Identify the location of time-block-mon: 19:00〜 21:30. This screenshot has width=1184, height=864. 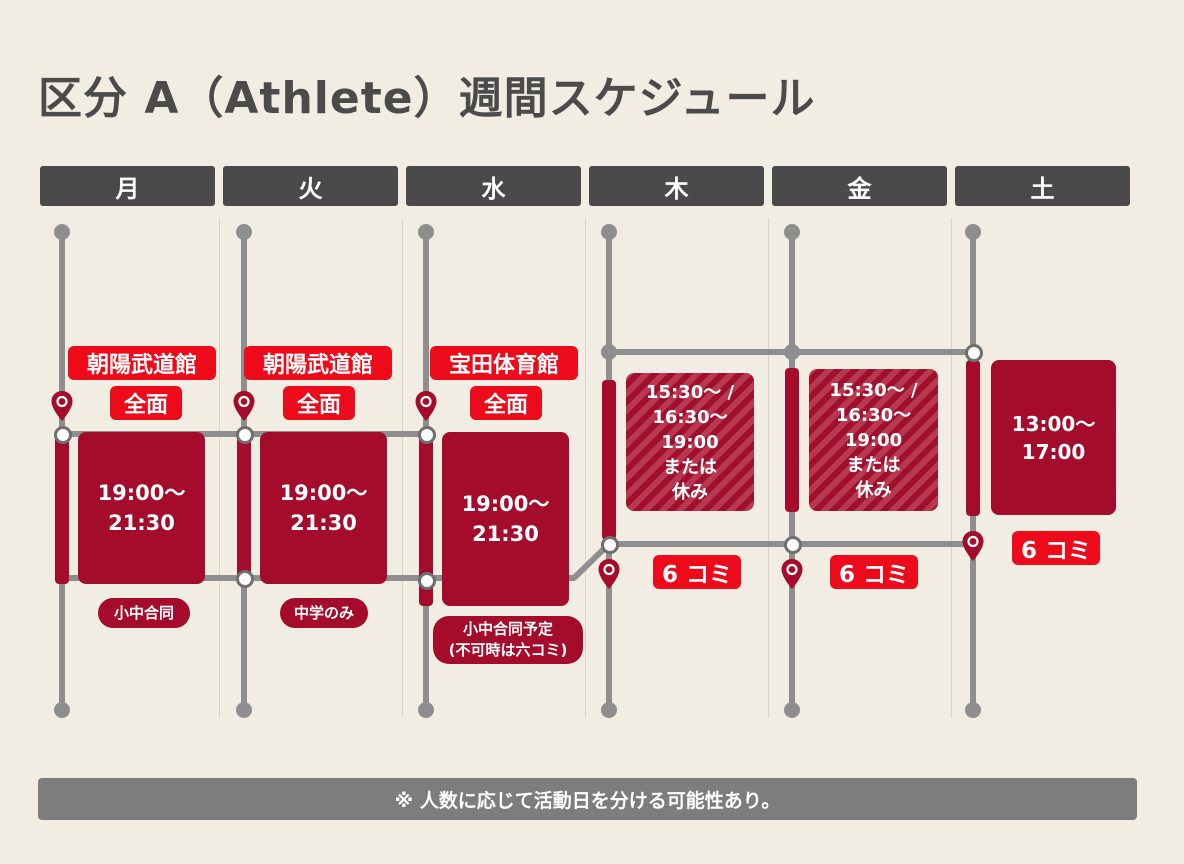
(141, 508).